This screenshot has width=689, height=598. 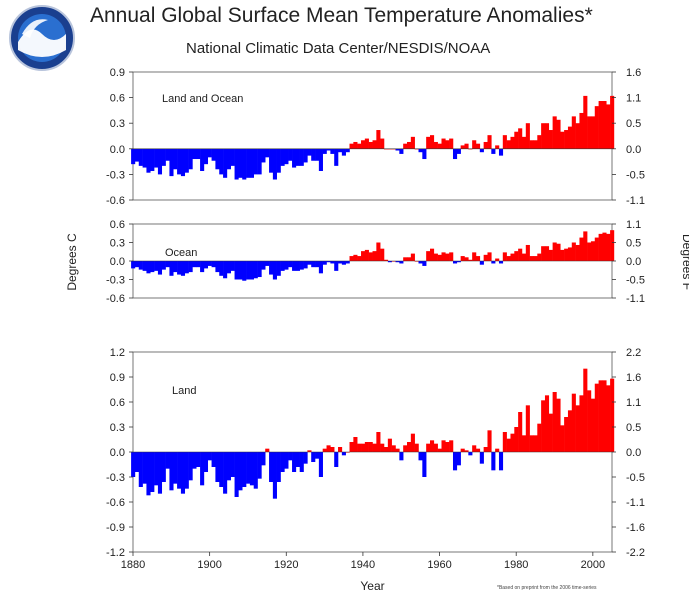 What do you see at coordinates (117, 262) in the screenshot?
I see `ytick-label-left: 0.0` at bounding box center [117, 262].